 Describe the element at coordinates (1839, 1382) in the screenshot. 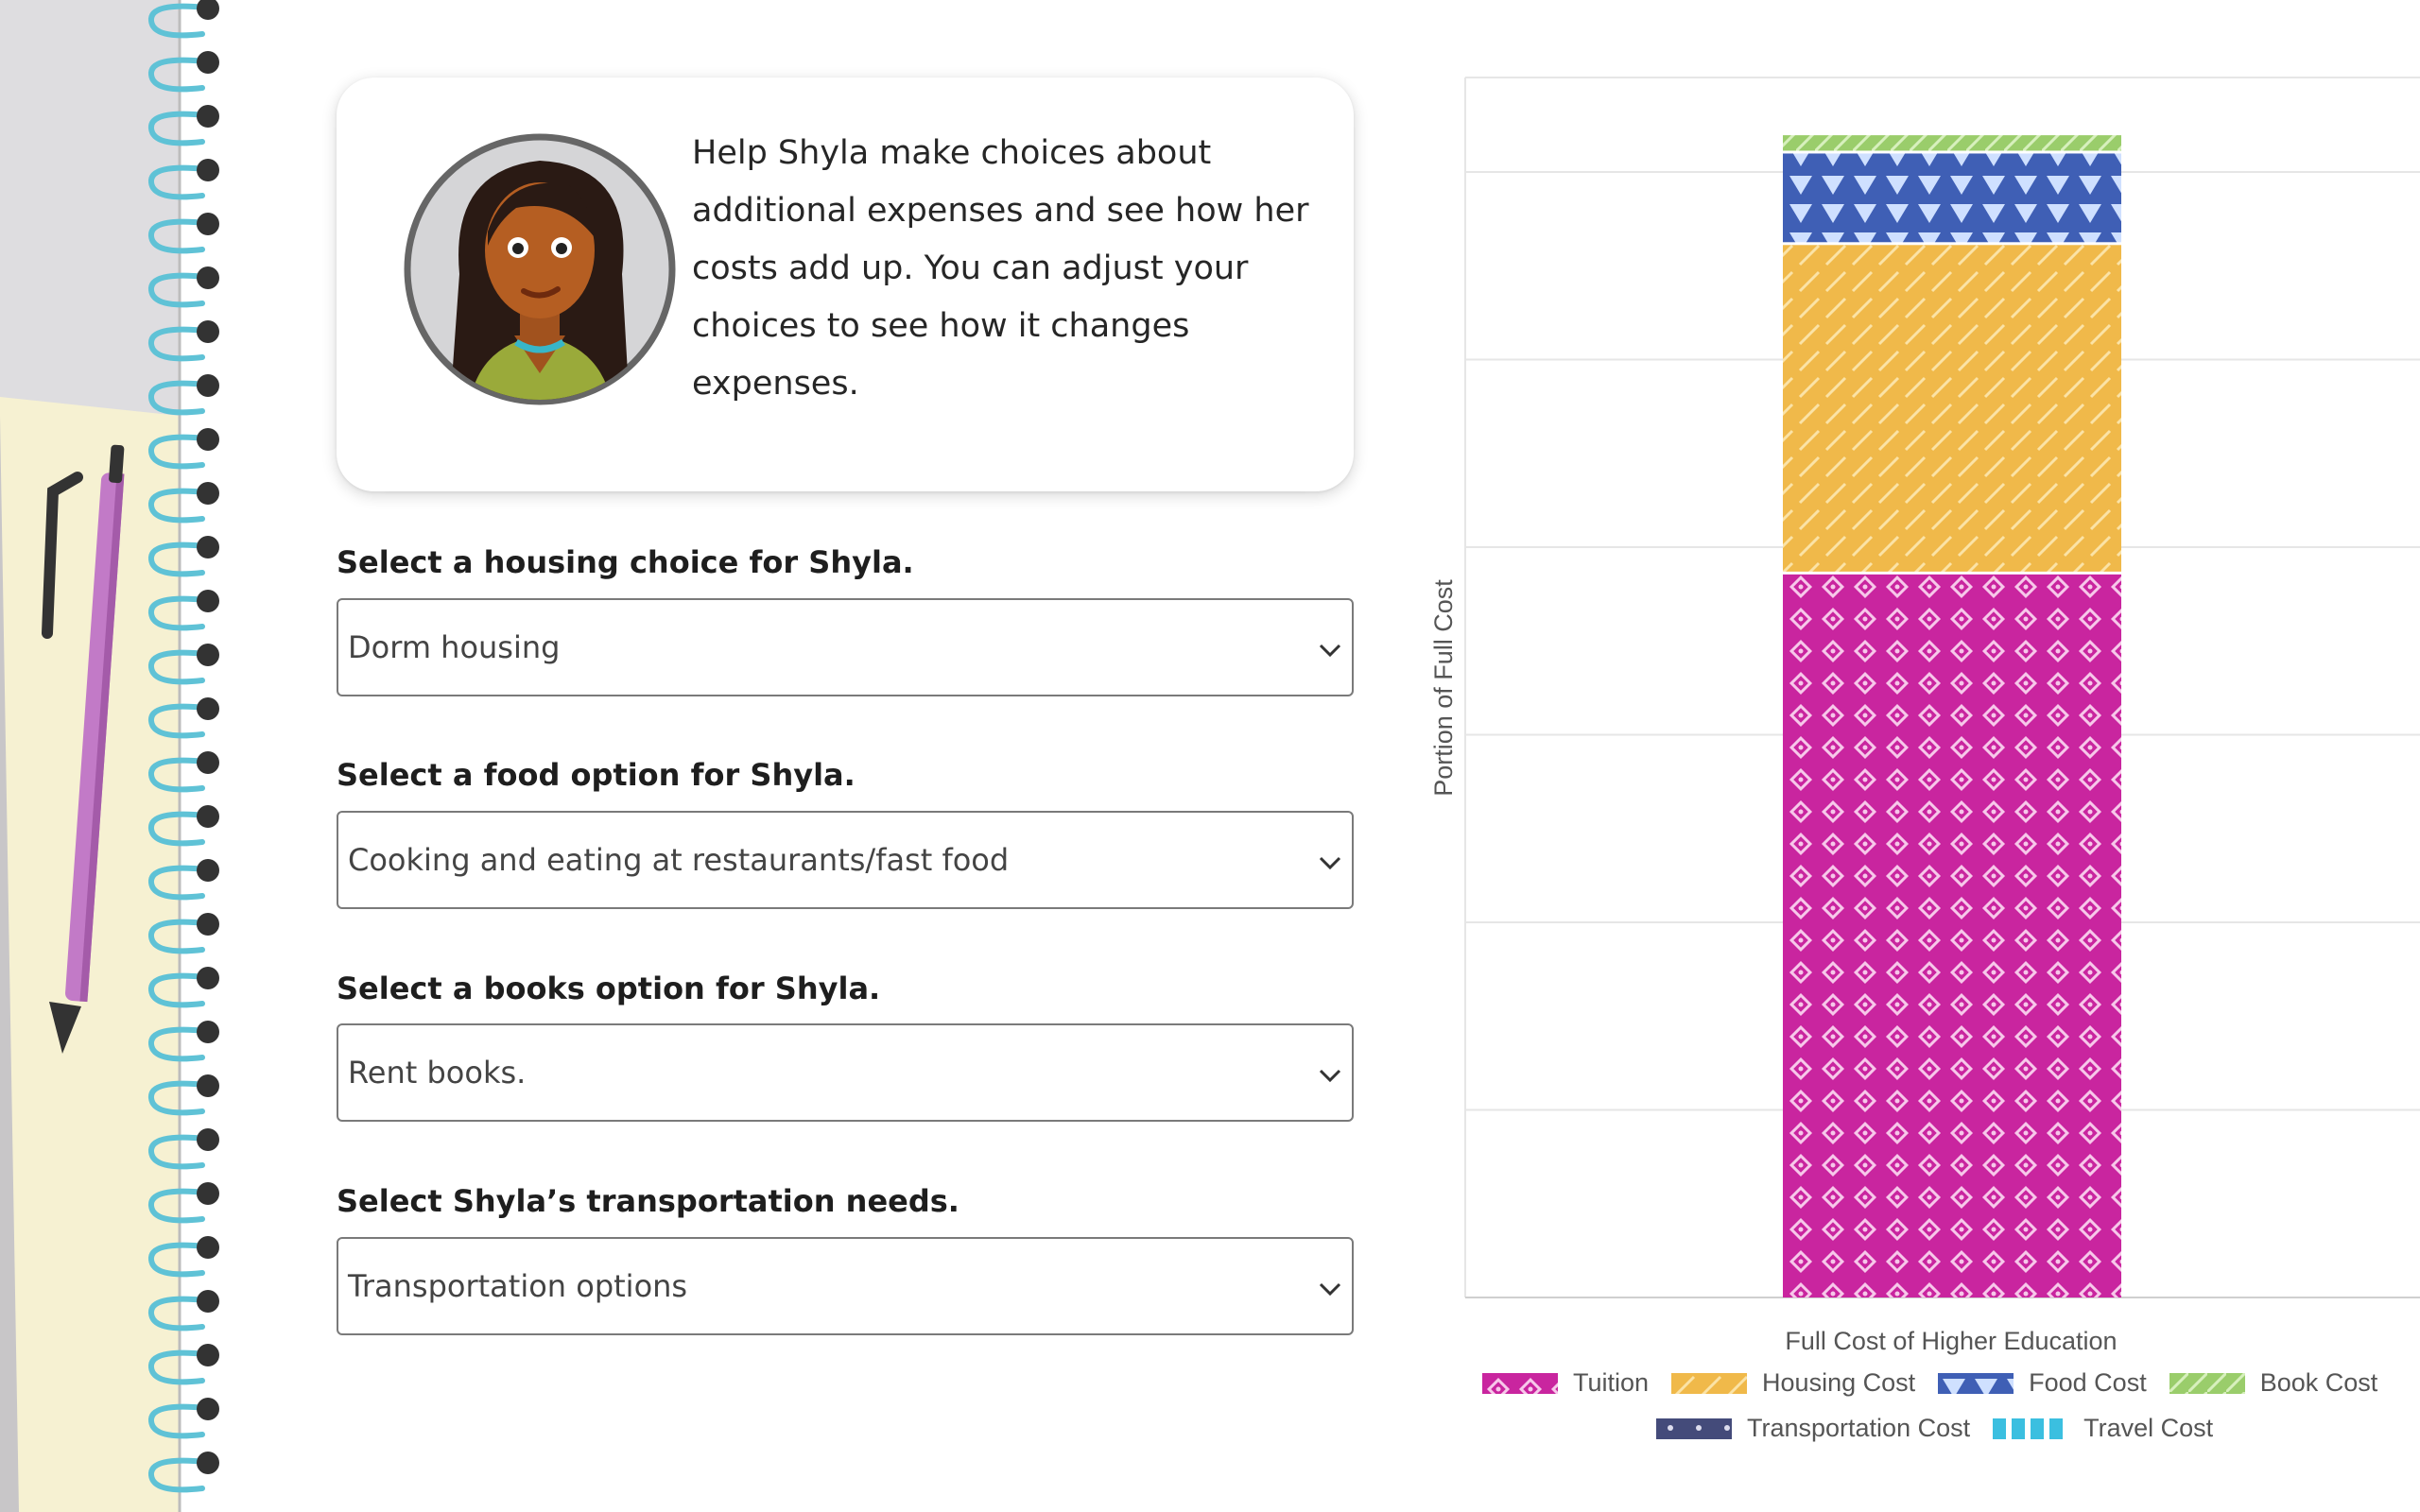

I see `legend-label-housing: Housing Cost` at that location.